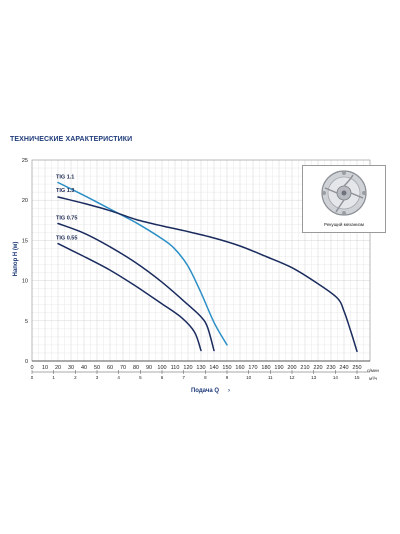  What do you see at coordinates (58, 368) in the screenshot?
I see `x-tick-label: 20` at bounding box center [58, 368].